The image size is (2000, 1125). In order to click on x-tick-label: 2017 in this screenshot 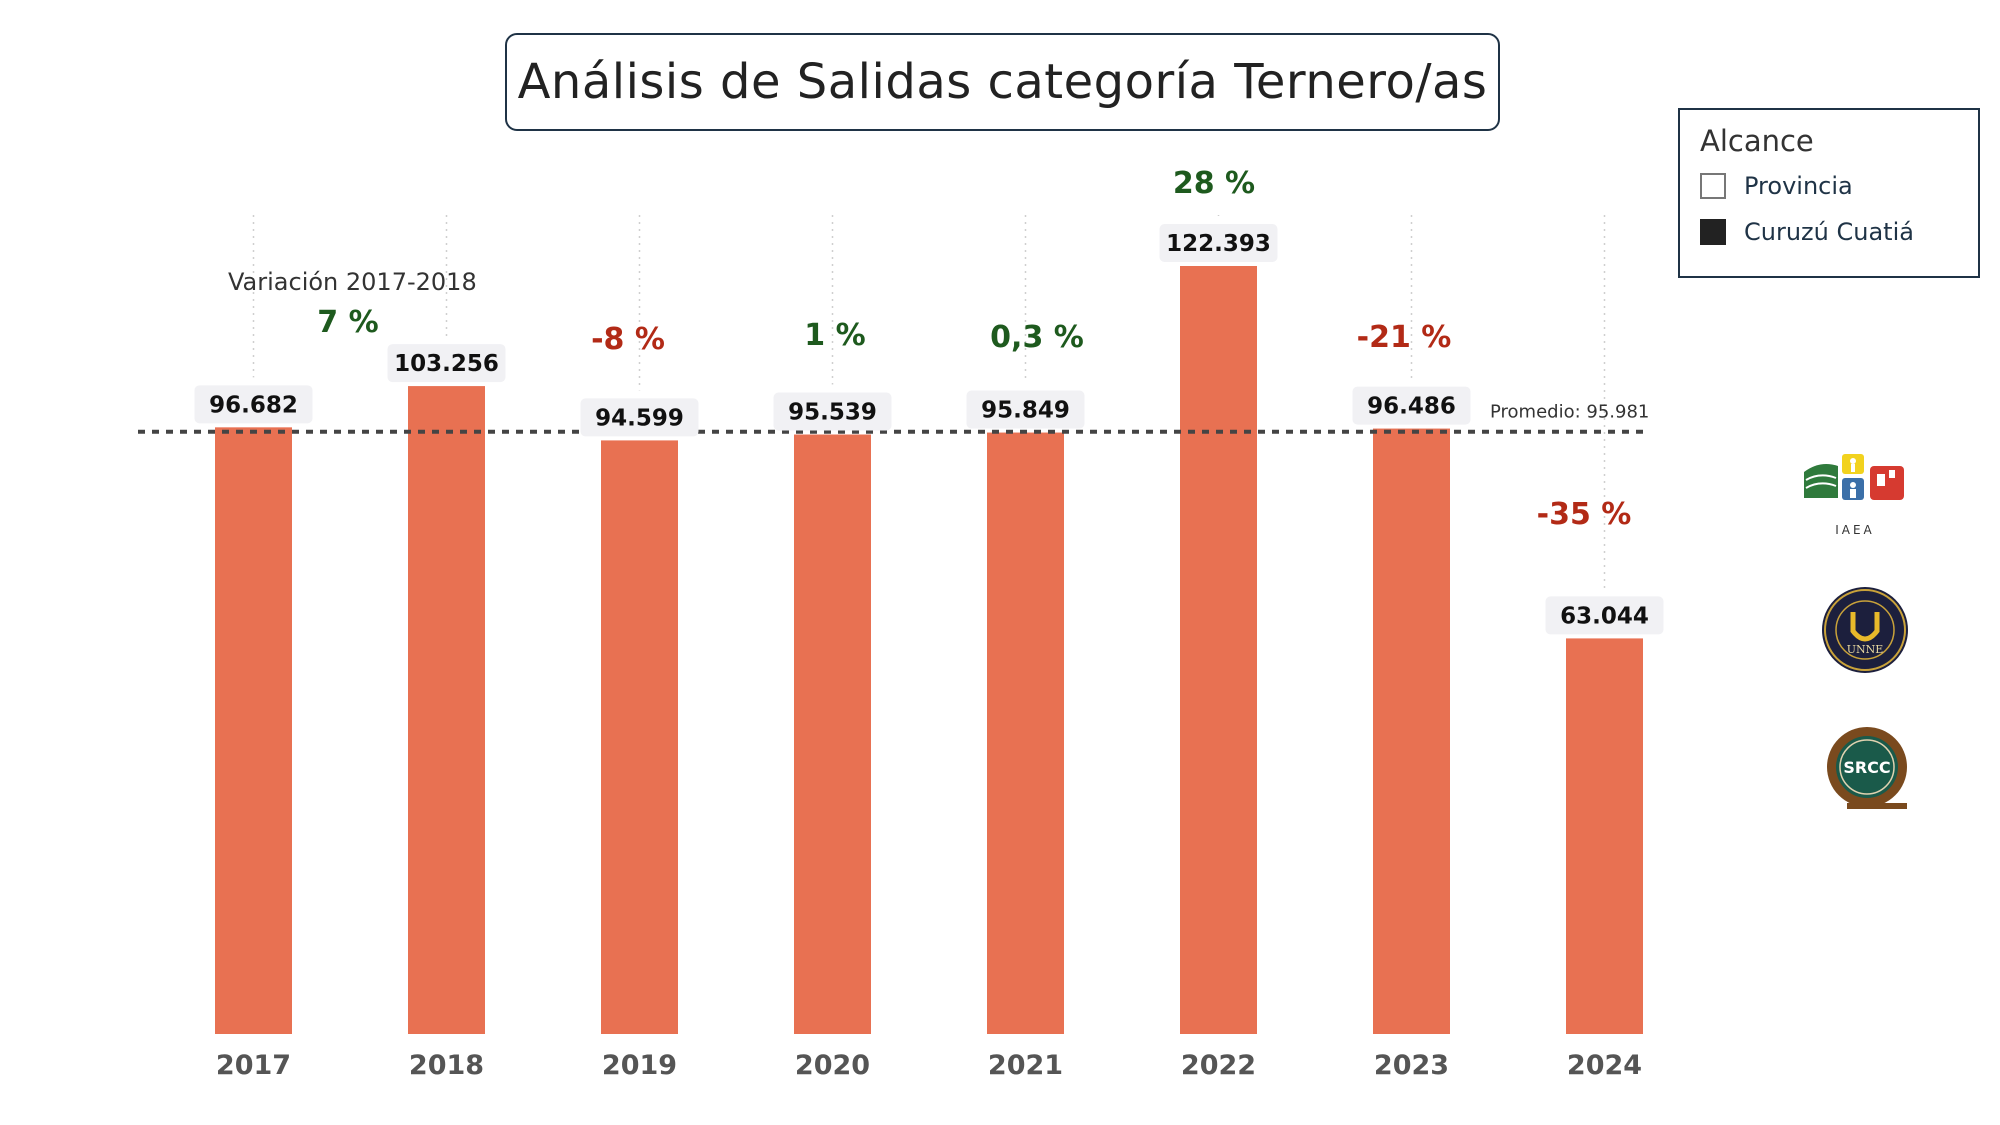, I will do `click(253, 1065)`.